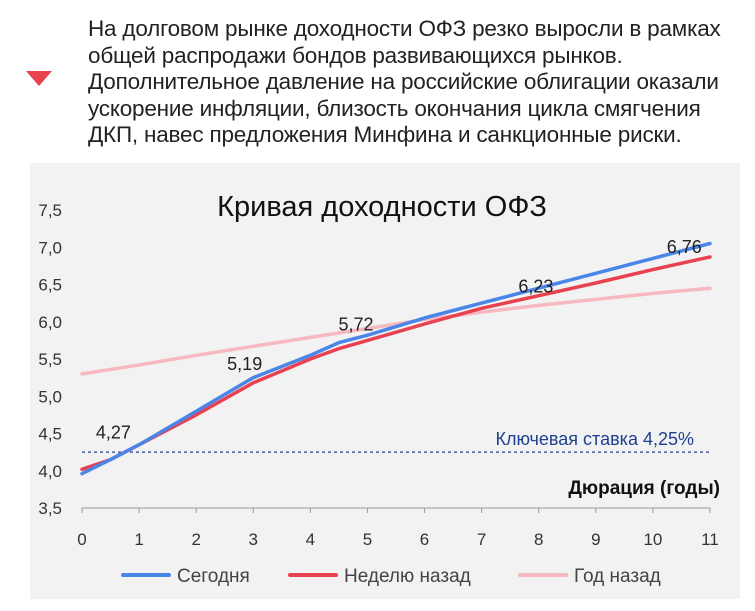 The width and height of the screenshot is (755, 611). Describe the element at coordinates (396, 331) in the screenshot. I see `series-line-year-ago` at that location.